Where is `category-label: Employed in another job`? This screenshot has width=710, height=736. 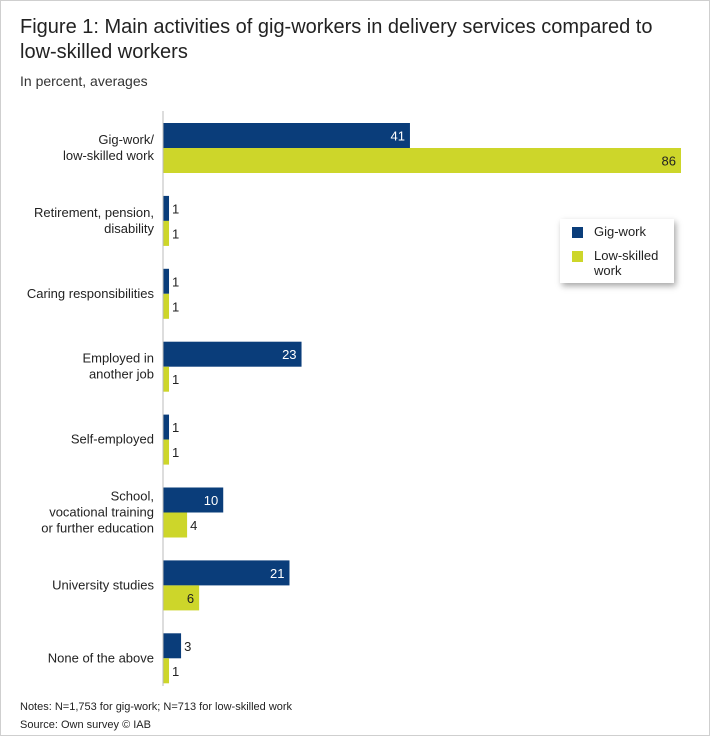
category-label: Employed in another job is located at coordinates (118, 366).